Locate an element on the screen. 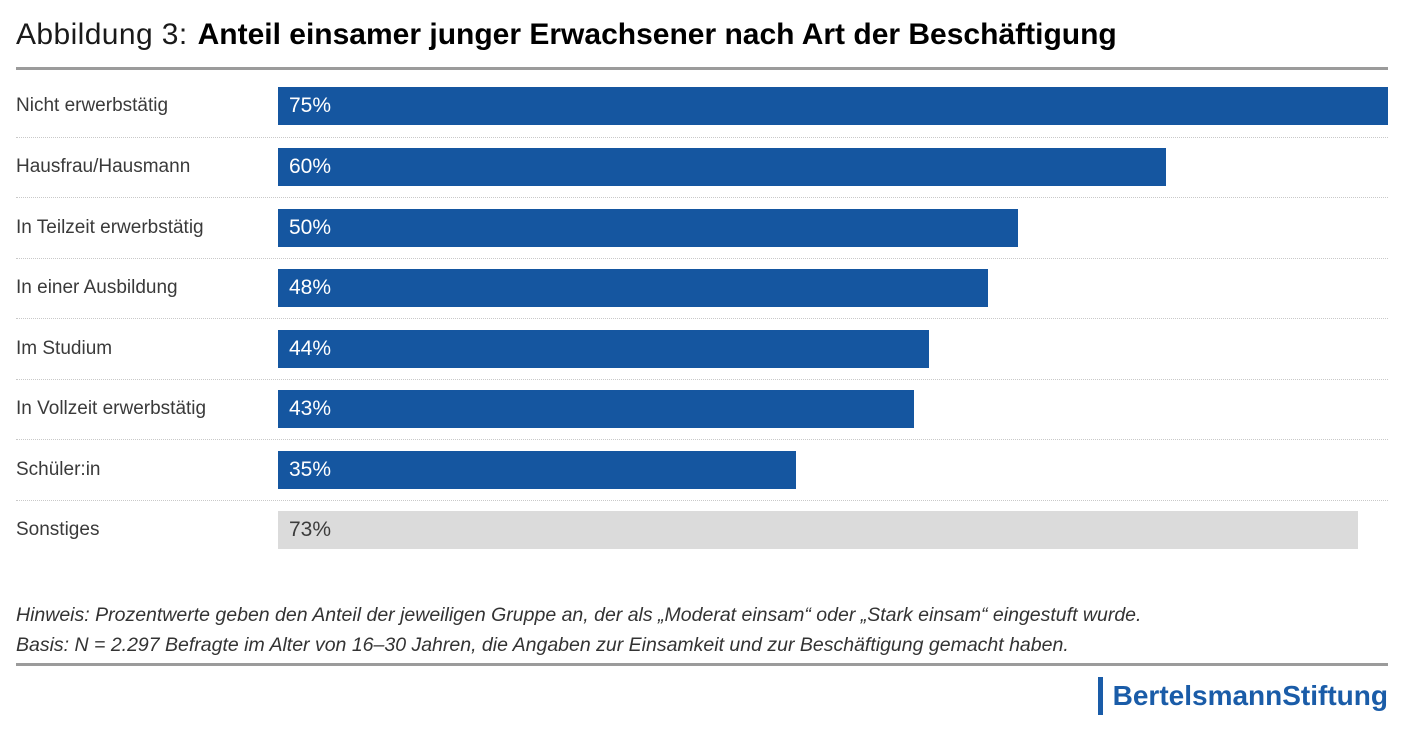  bar-track: 35% is located at coordinates (833, 469).